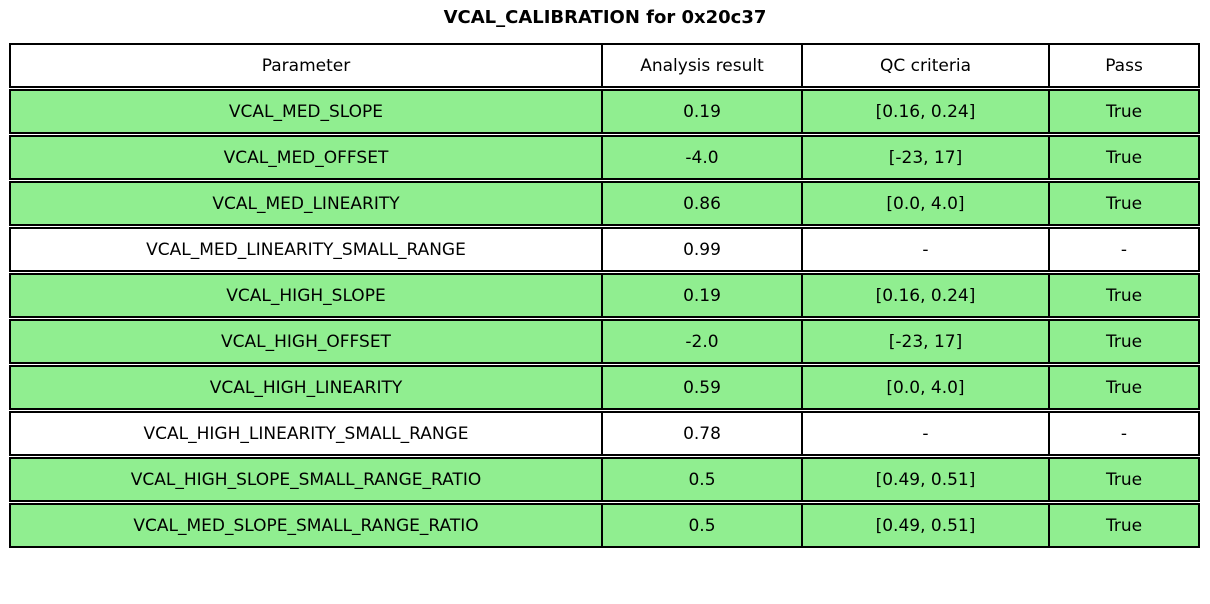  Describe the element at coordinates (306, 157) in the screenshot. I see `cell-parameter: VCAL_MED_OFFSET` at that location.